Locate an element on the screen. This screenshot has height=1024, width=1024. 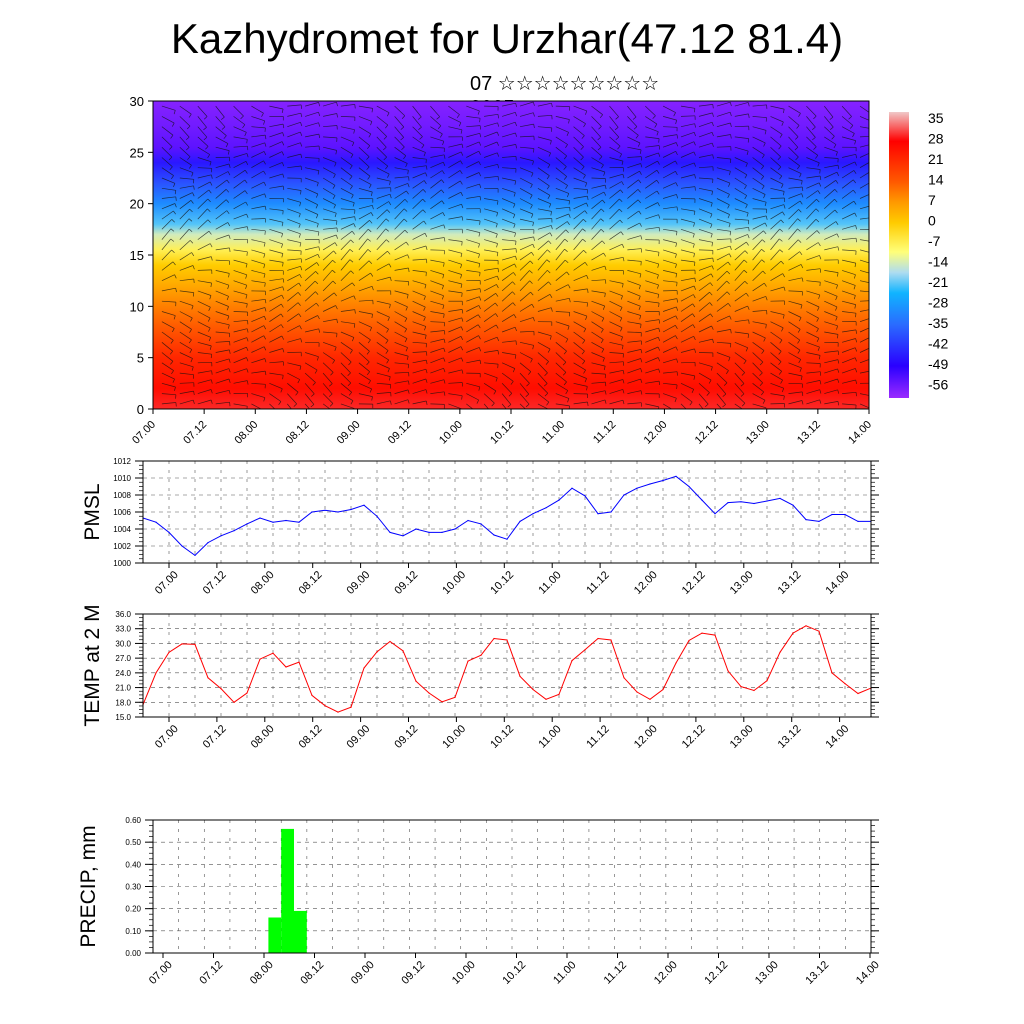
y-tick-label: 33.0 is located at coordinates (123, 629).